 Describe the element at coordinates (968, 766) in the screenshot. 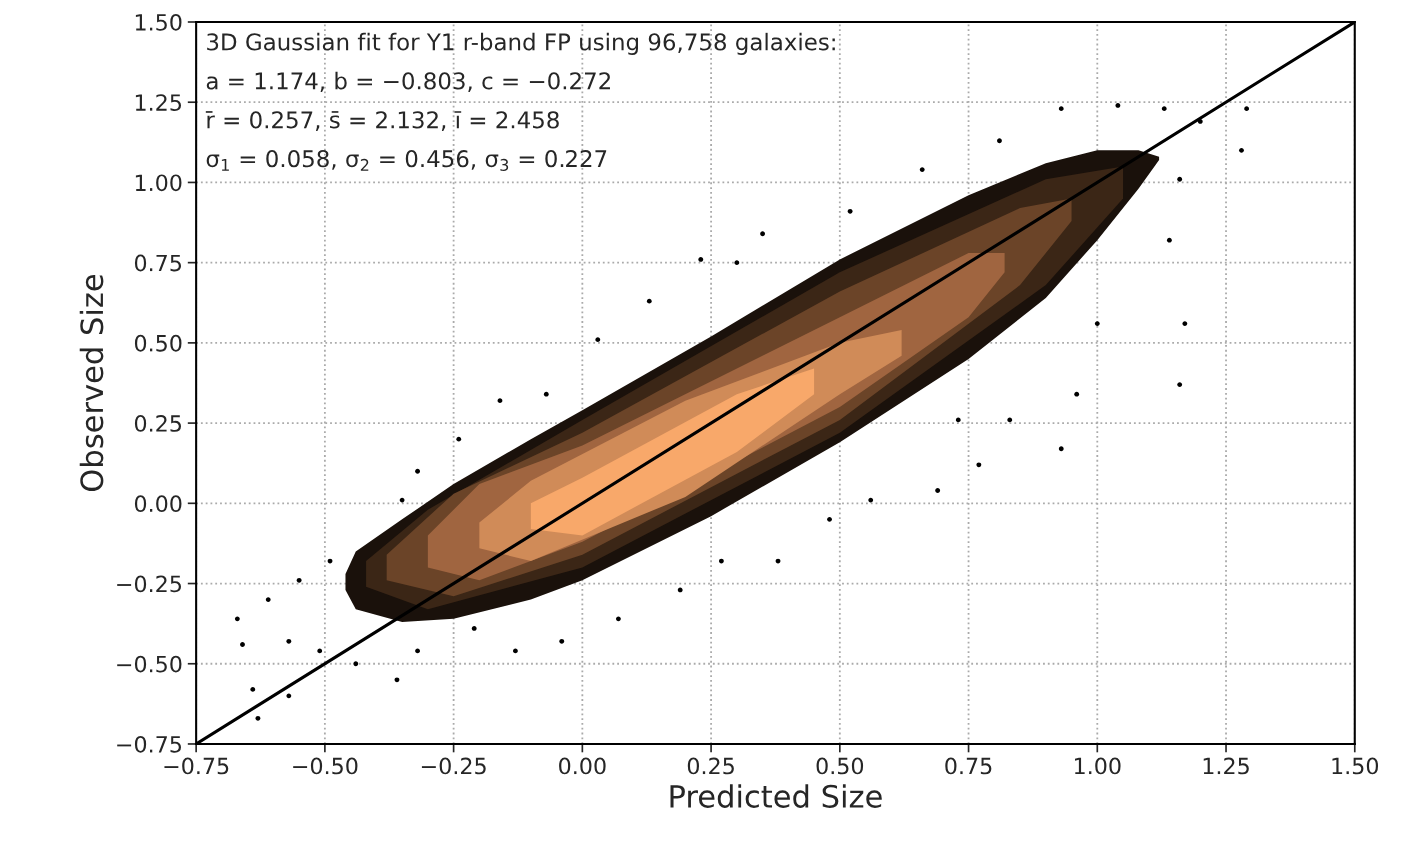

I see `x-tick-label: 0.75` at that location.